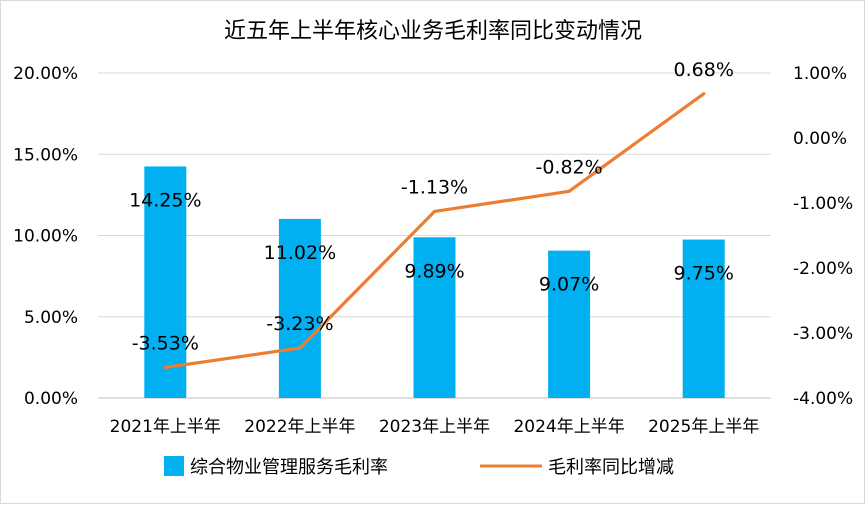  What do you see at coordinates (569, 285) in the screenshot?
I see `bar-value-label: 9.07%` at bounding box center [569, 285].